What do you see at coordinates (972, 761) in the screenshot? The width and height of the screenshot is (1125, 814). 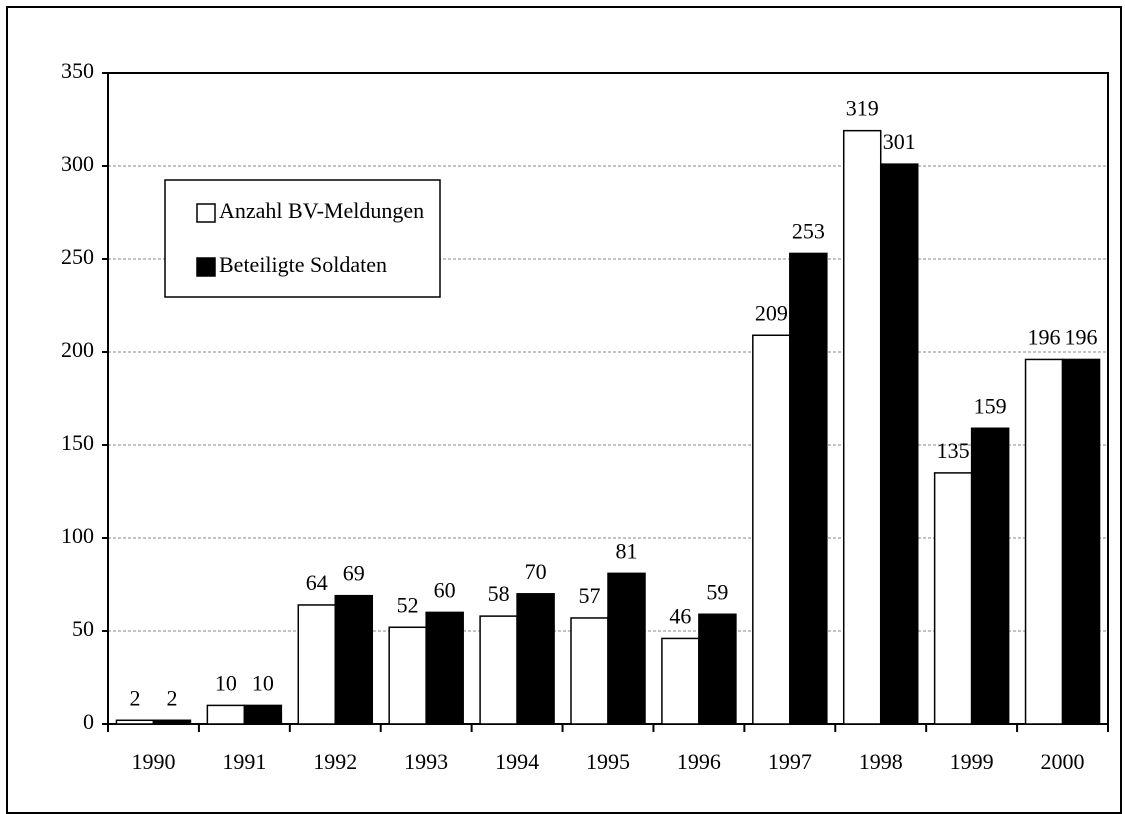 I see `x-tick-label: 1999` at bounding box center [972, 761].